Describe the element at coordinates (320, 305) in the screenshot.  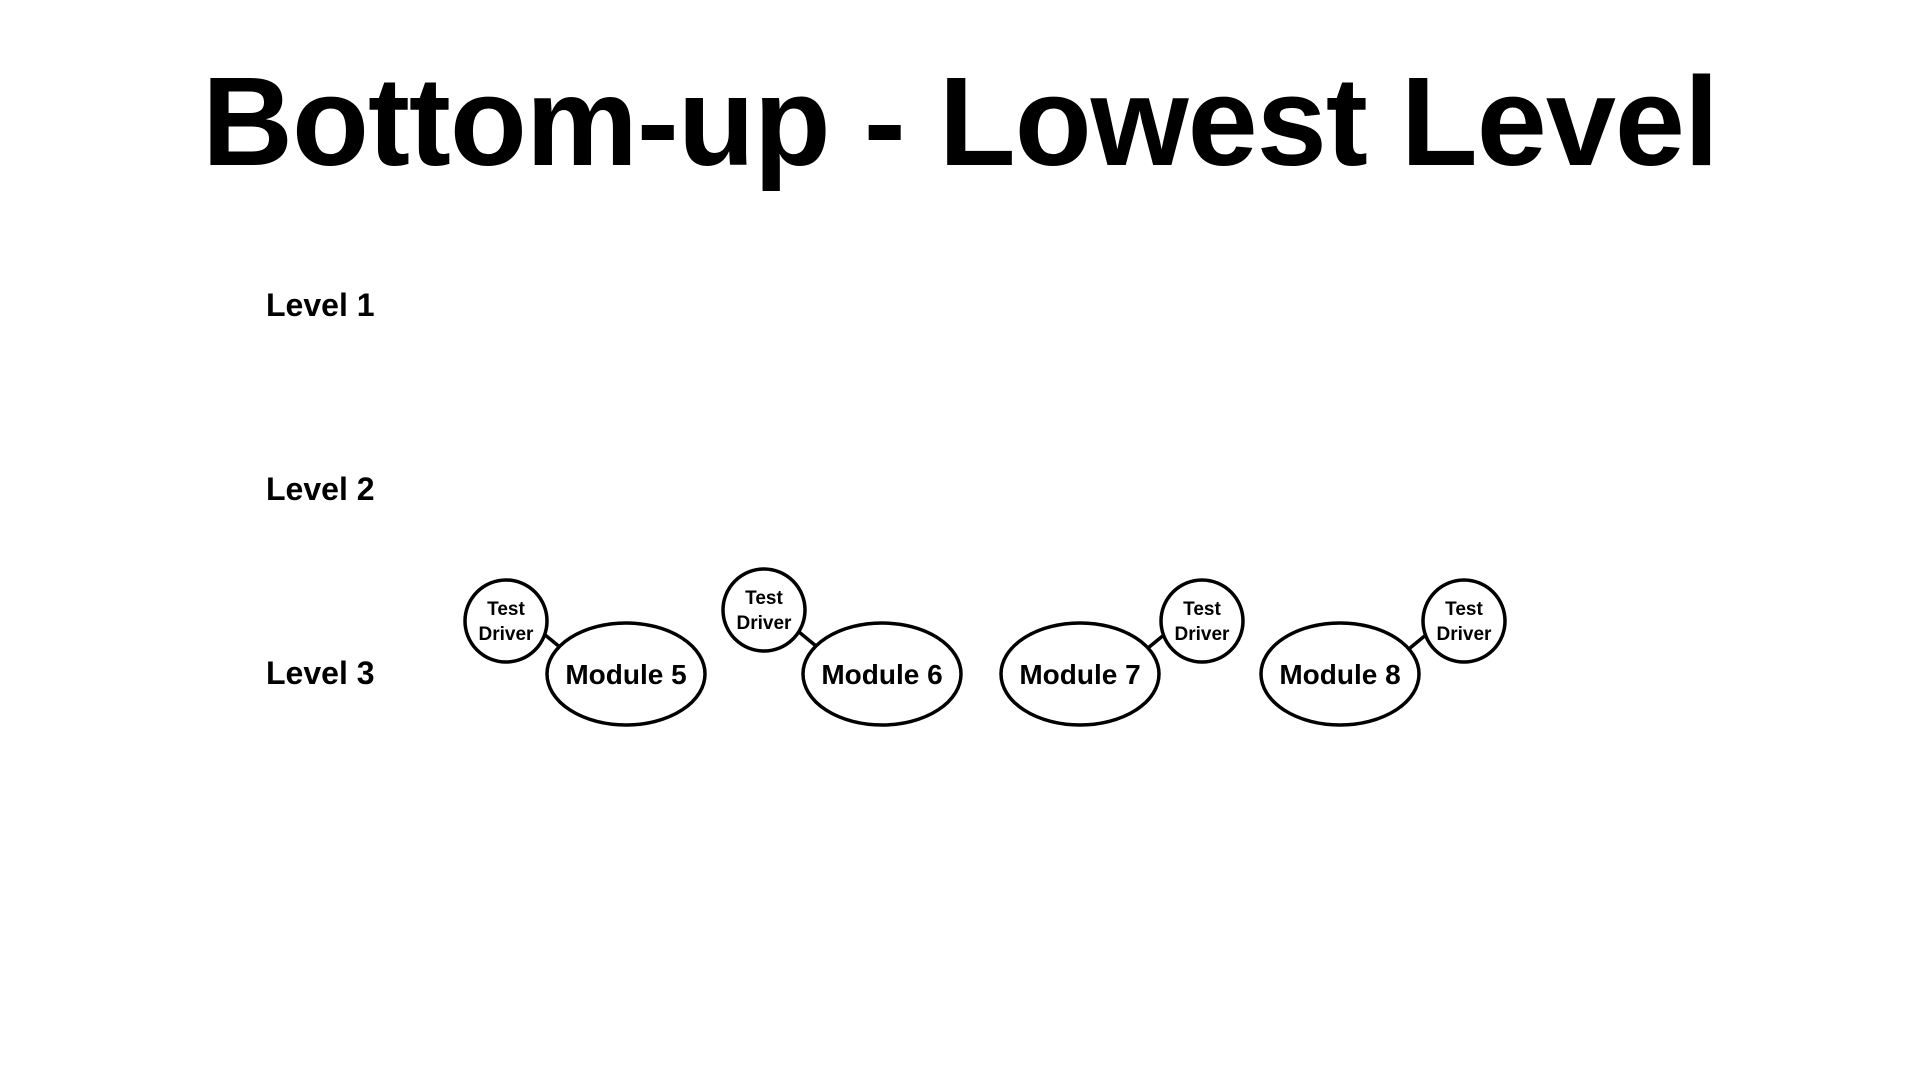
I see `level-1-label: Level 1` at that location.